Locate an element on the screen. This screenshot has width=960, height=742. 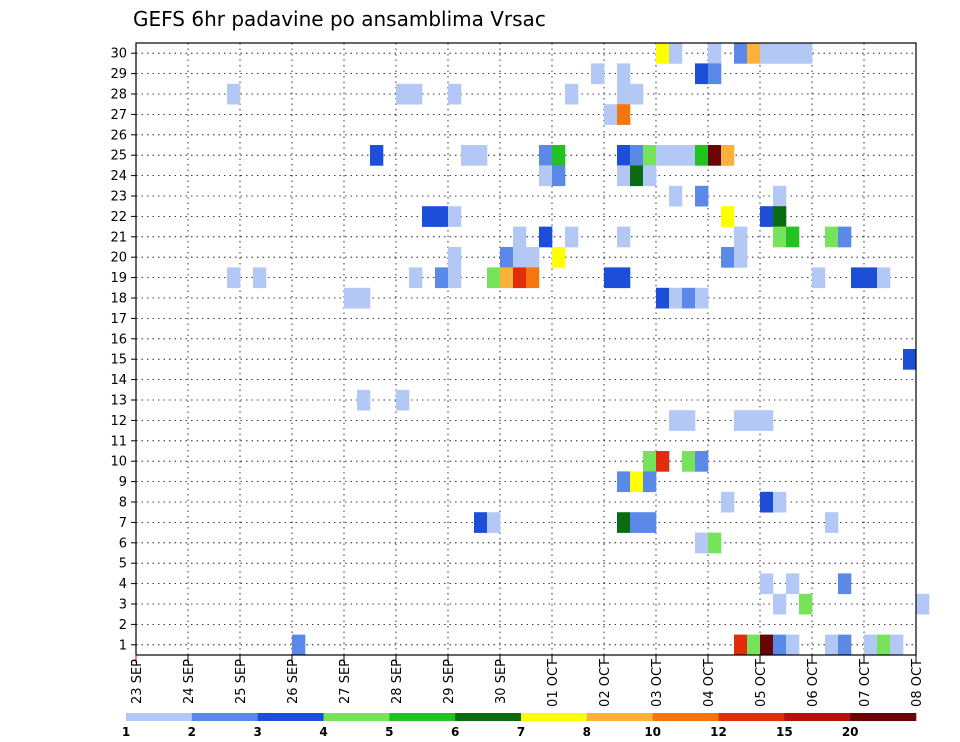
legend-label: 8 is located at coordinates (587, 732).